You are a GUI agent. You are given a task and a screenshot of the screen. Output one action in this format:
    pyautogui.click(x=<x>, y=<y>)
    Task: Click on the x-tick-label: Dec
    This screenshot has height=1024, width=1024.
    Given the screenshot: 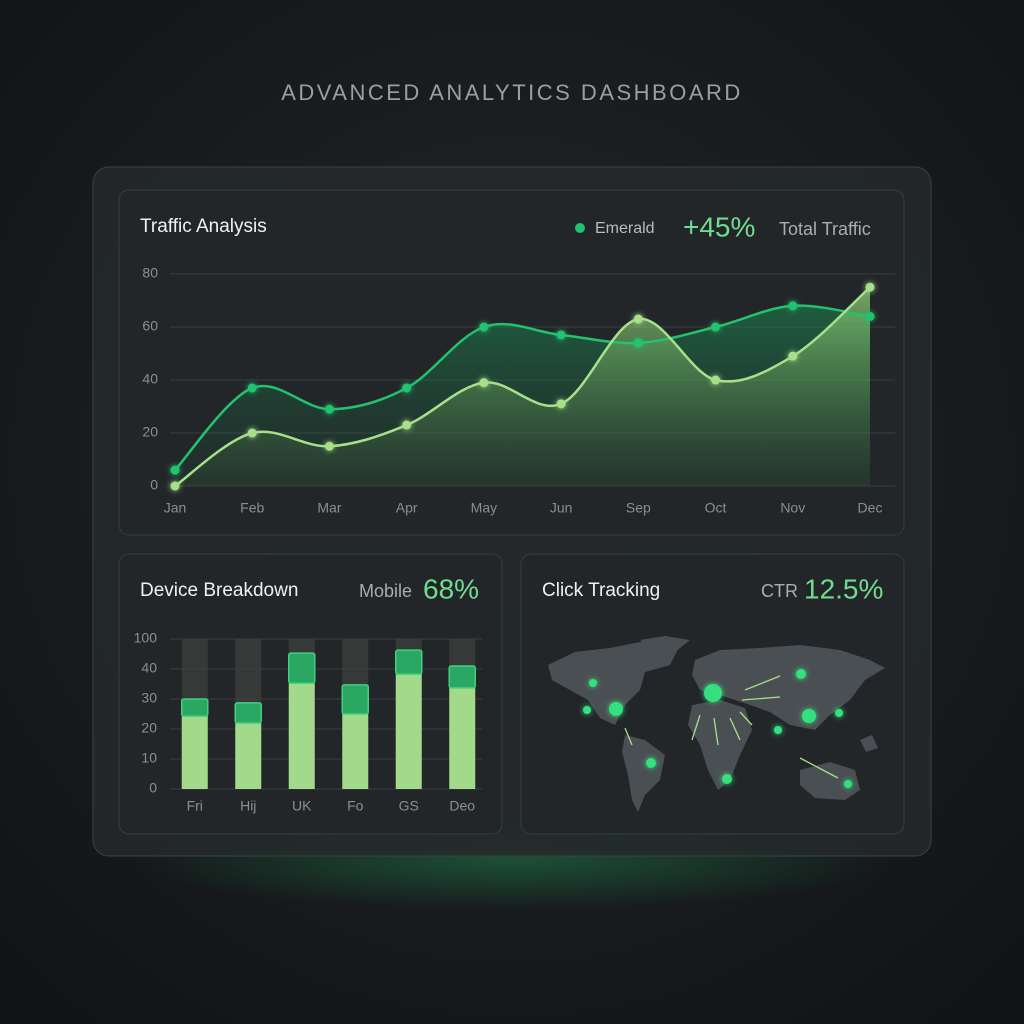 What is the action you would take?
    pyautogui.click(x=870, y=508)
    